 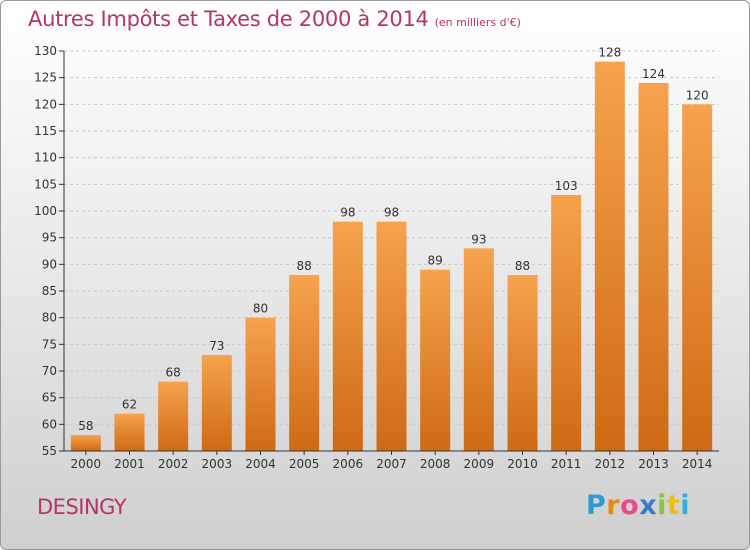 What do you see at coordinates (228, 19) in the screenshot?
I see `title-text: Autres Impôts et Taxes de 2000 à 2014` at bounding box center [228, 19].